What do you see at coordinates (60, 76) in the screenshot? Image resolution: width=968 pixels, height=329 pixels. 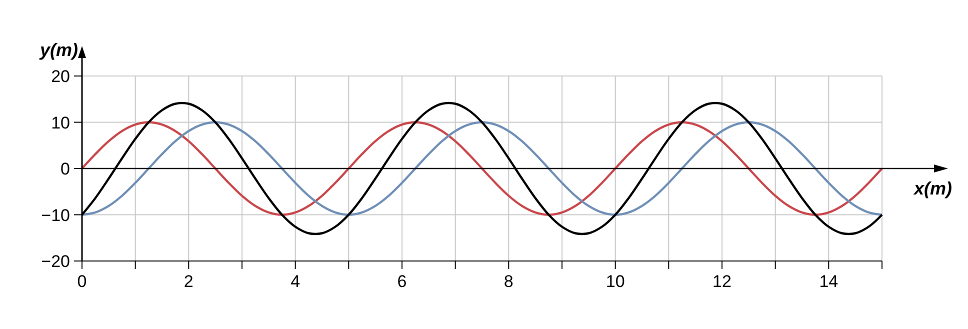 I see `y-tick-label: 20` at bounding box center [60, 76].